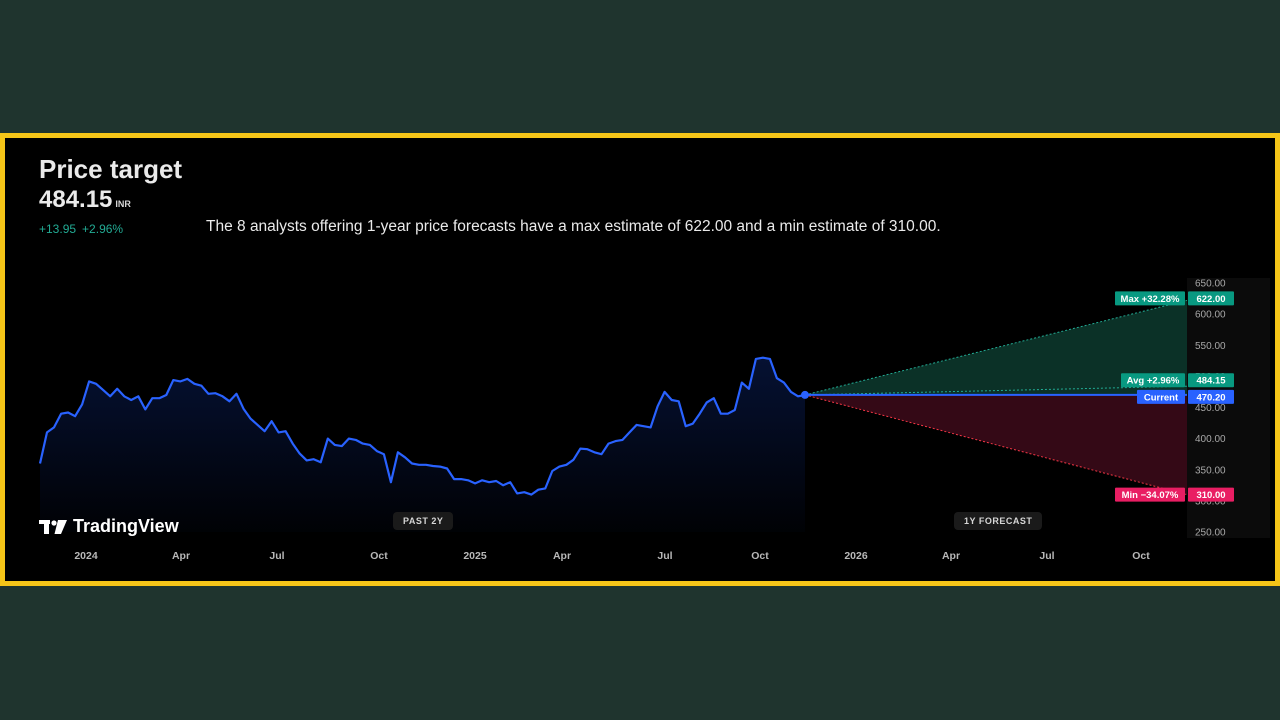 The image size is (1280, 720). I want to click on y-tick-label: 350.00, so click(1210, 470).